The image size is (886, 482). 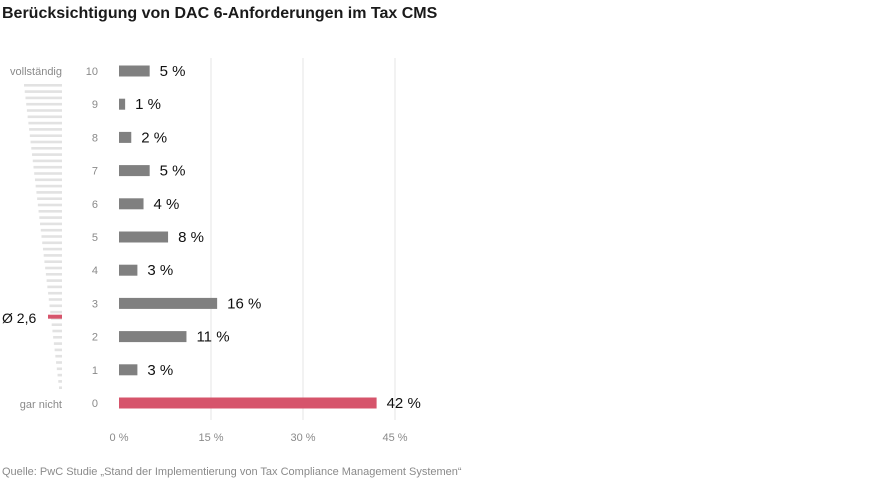 I want to click on value-label: 2 %, so click(x=154, y=137).